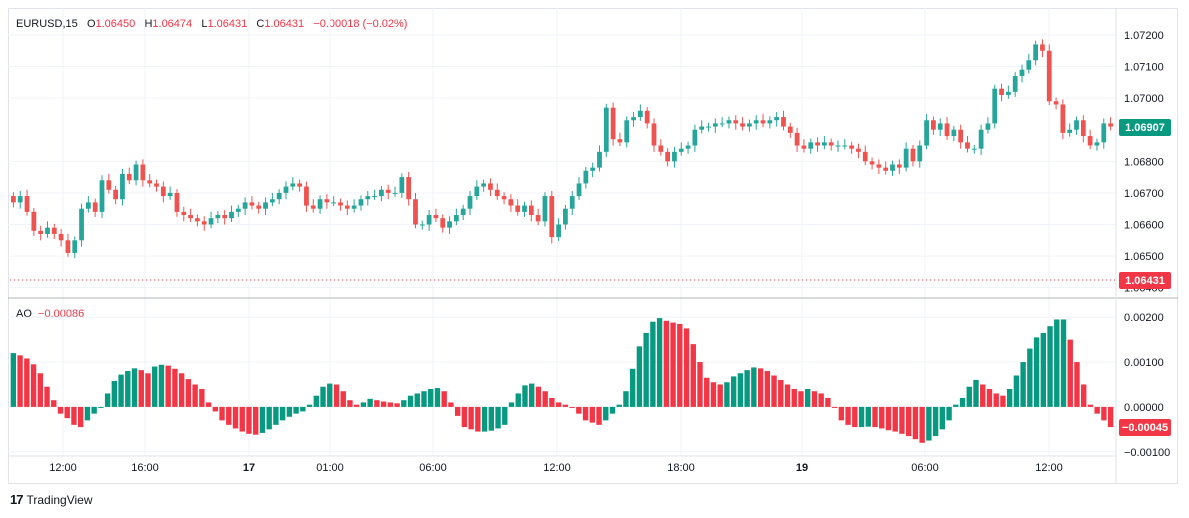 The image size is (1189, 518). I want to click on price-tick-label: 1.07200, so click(1144, 36).